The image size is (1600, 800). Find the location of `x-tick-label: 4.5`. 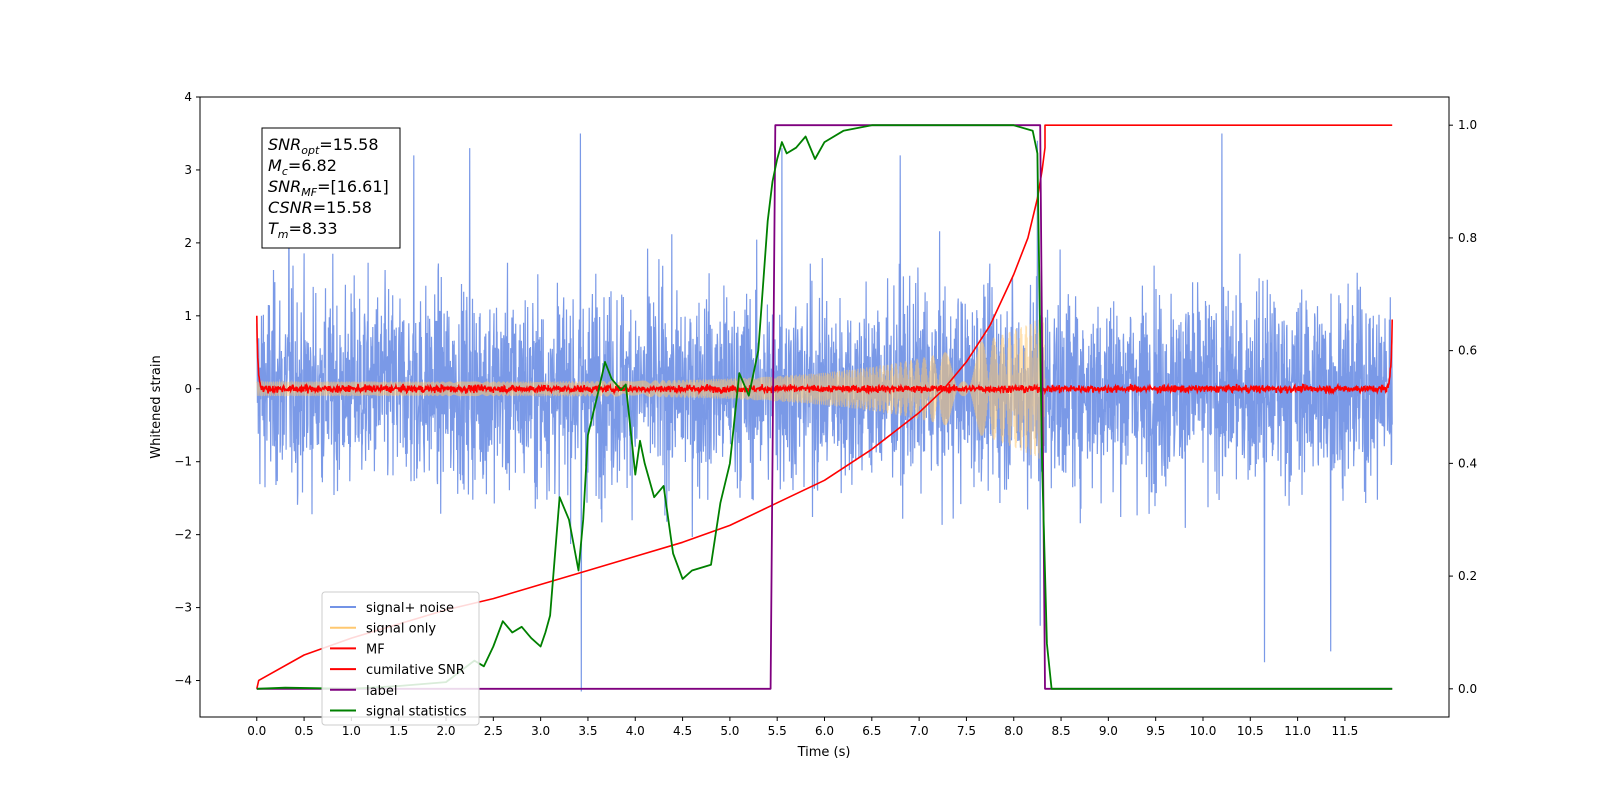

x-tick-label: 4.5 is located at coordinates (682, 731).